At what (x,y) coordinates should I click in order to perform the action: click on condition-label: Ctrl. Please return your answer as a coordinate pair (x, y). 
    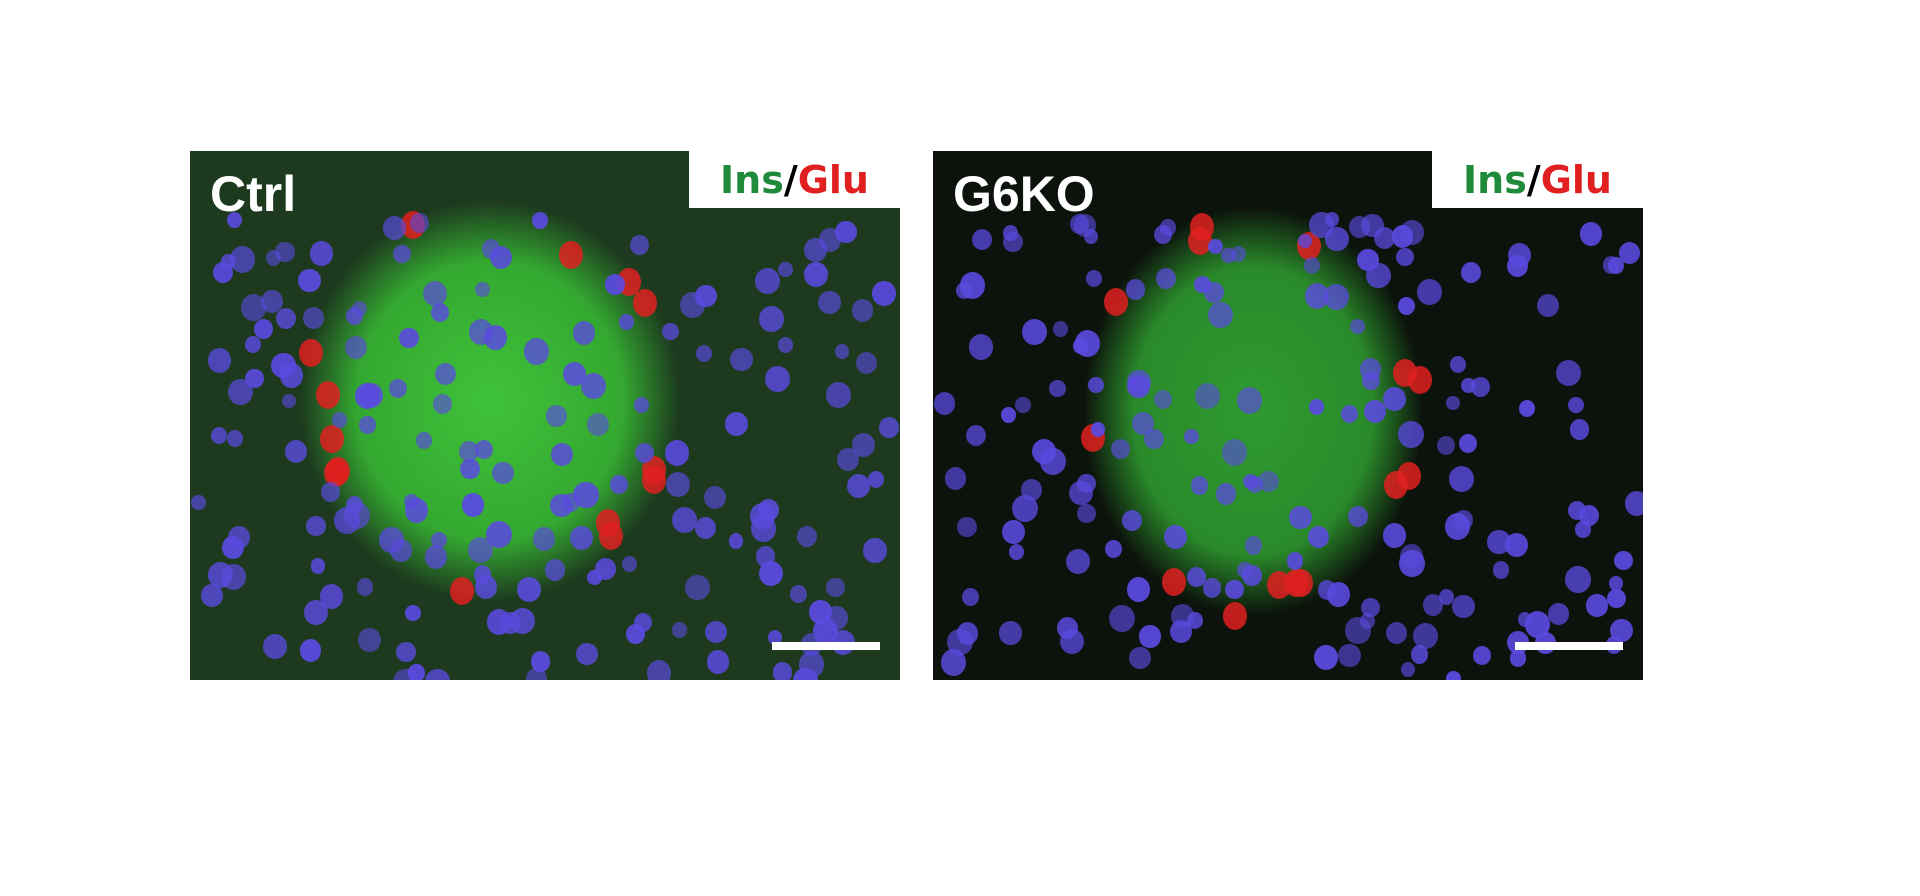
    Looking at the image, I should click on (253, 194).